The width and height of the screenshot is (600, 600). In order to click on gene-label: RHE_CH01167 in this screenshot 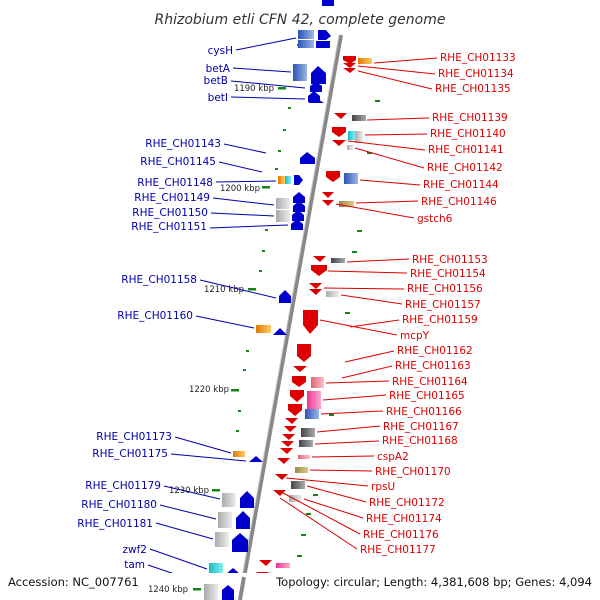, I will do `click(421, 427)`.